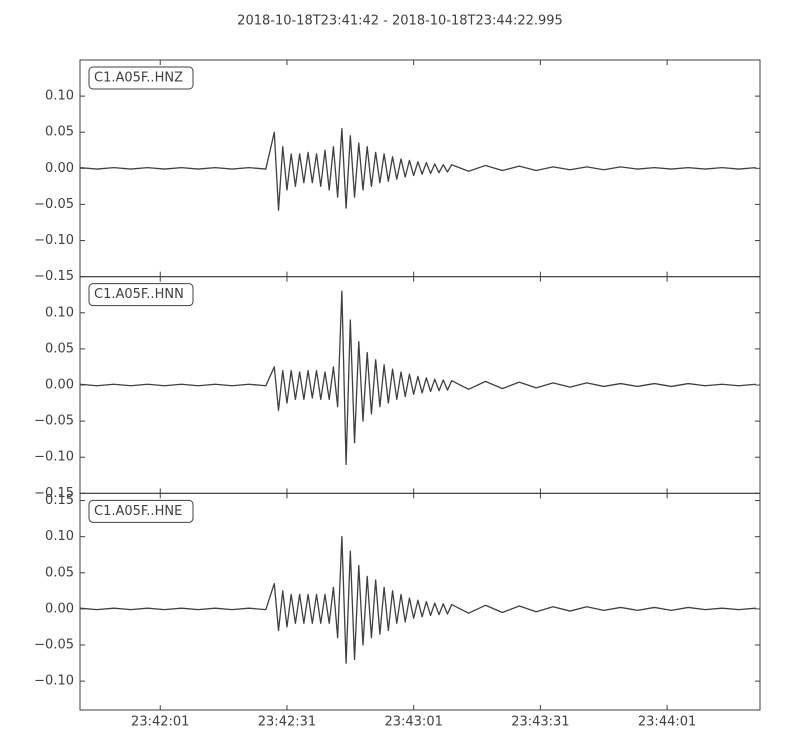  What do you see at coordinates (540, 722) in the screenshot?
I see `x-tick-label: 23:43:31` at bounding box center [540, 722].